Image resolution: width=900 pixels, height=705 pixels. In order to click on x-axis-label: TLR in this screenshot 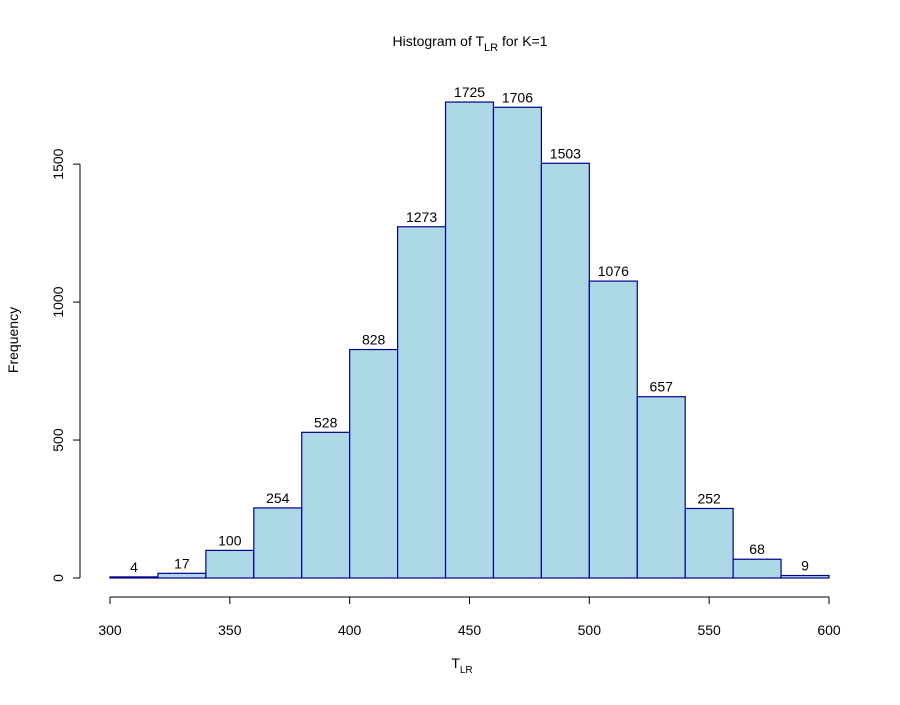, I will do `click(461, 665)`.